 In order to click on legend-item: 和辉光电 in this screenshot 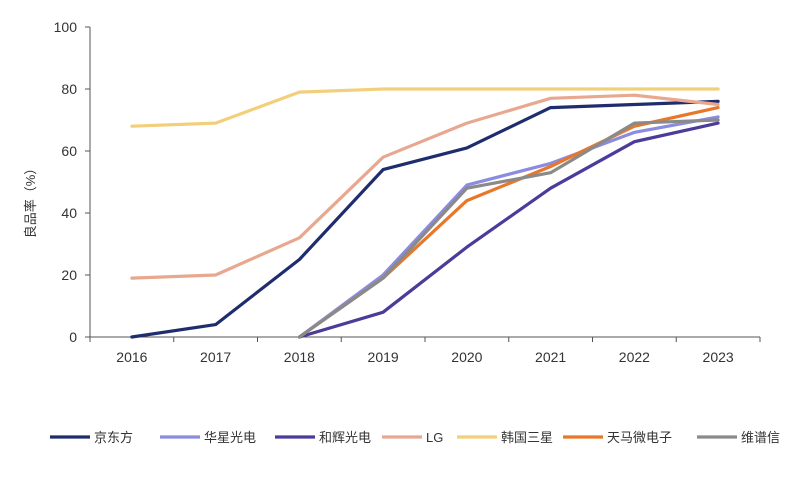, I will do `click(323, 437)`.